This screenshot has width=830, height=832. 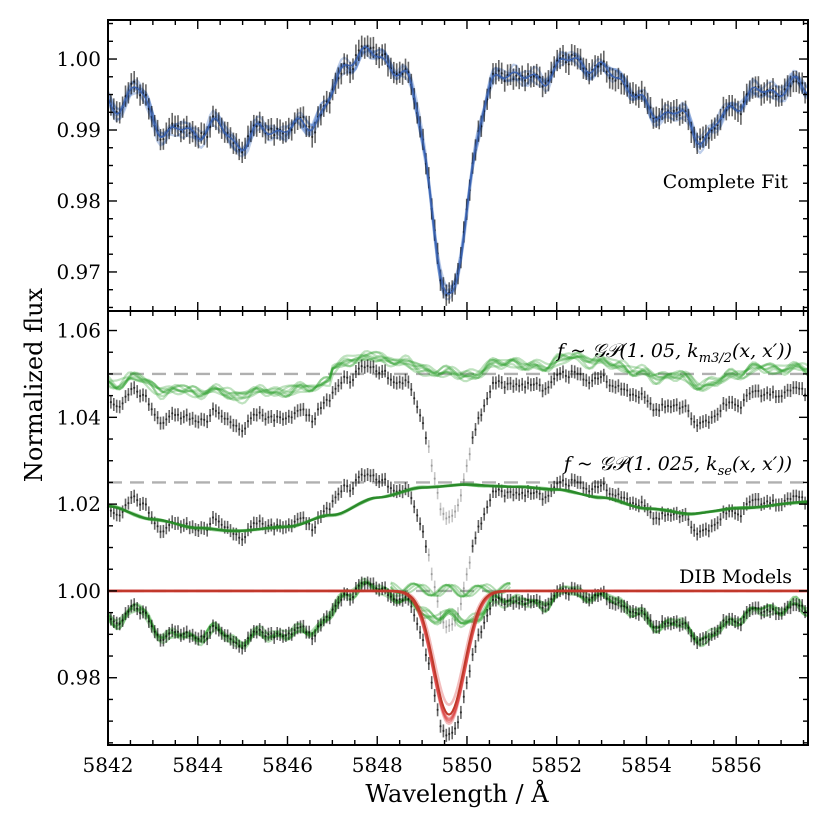 I want to click on svg-text: f ~ 𝒢𝒫(1. 025, kse(x, x′)), so click(x=677, y=466).